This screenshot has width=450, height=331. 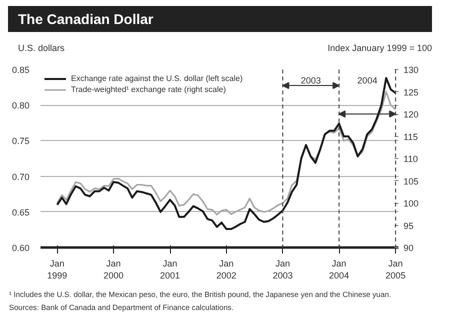 What do you see at coordinates (114, 269) in the screenshot?
I see `x-tick-label: Jan 2000` at bounding box center [114, 269].